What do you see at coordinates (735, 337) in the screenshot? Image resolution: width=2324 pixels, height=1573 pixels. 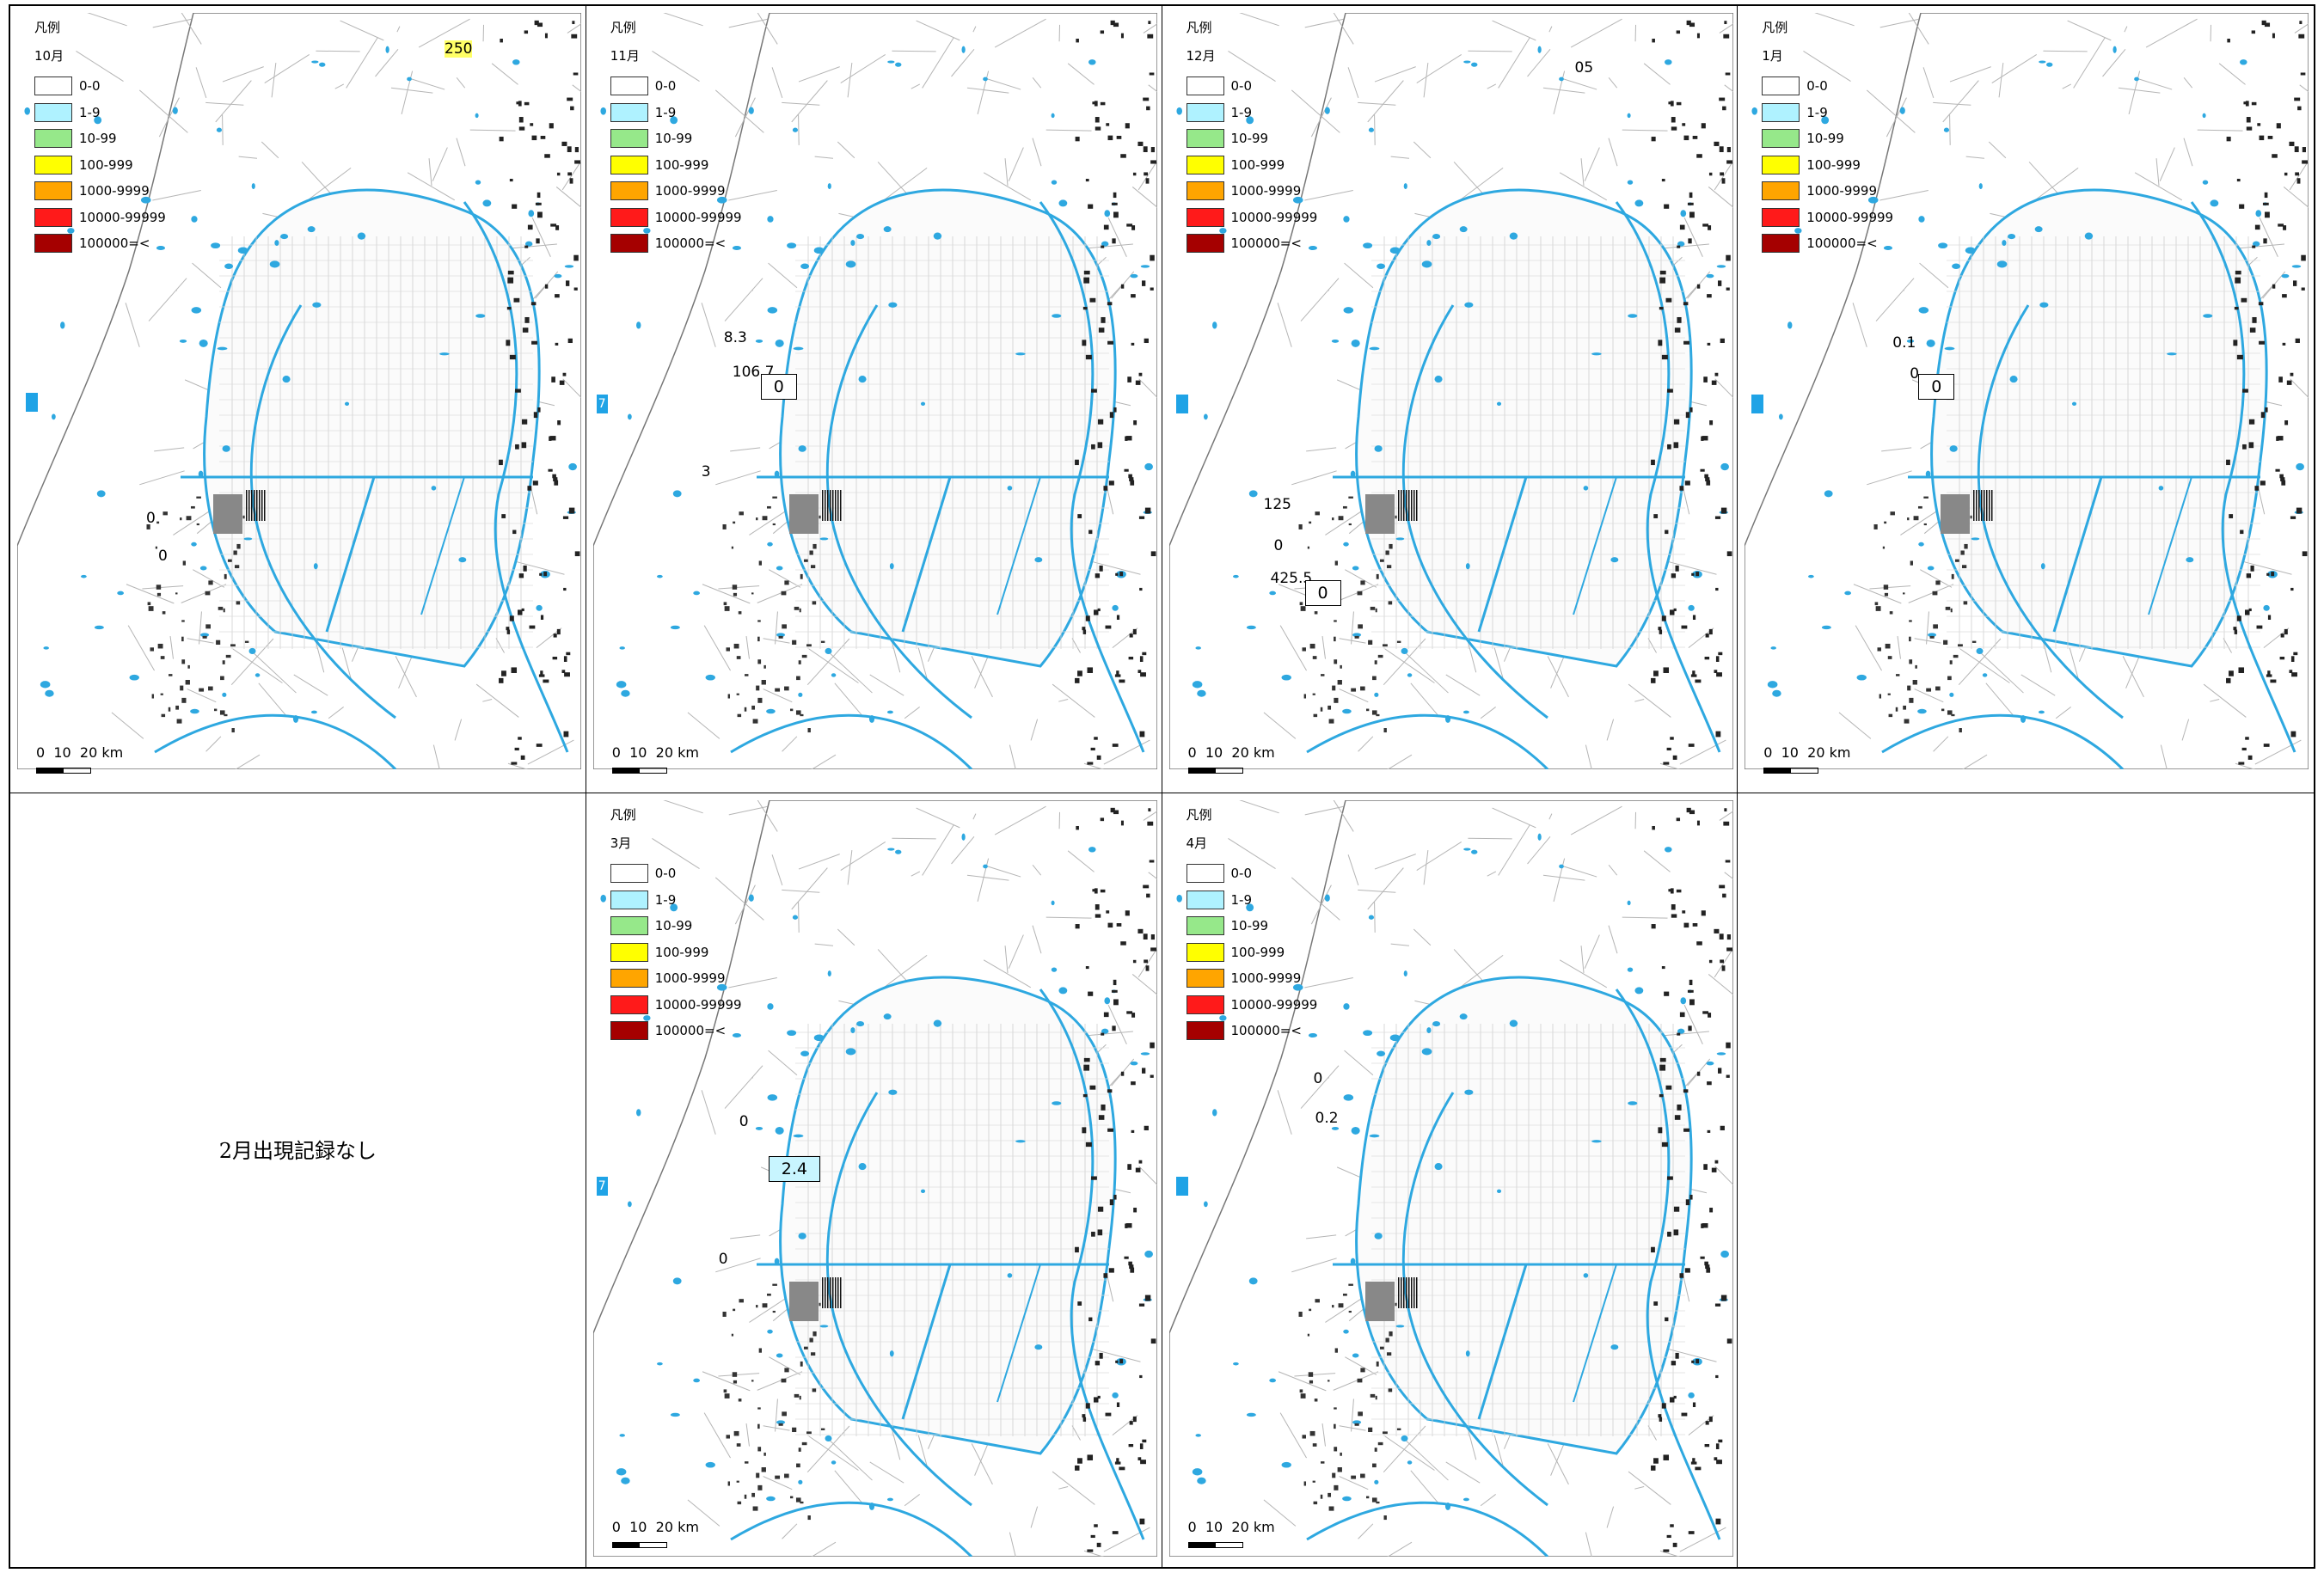 I see `data-label: 8.3` at bounding box center [735, 337].